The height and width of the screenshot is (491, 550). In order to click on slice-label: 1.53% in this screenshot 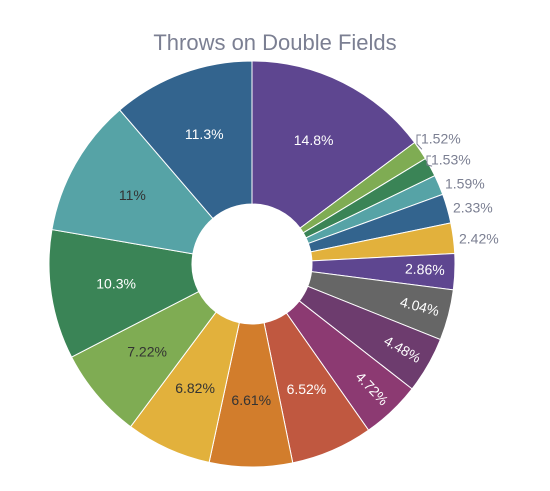, I will do `click(451, 160)`.